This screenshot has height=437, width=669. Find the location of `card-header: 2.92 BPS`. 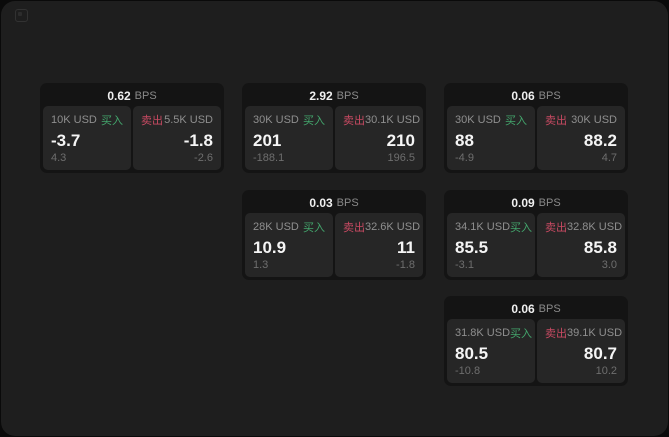

card-header: 2.92 BPS is located at coordinates (334, 96).